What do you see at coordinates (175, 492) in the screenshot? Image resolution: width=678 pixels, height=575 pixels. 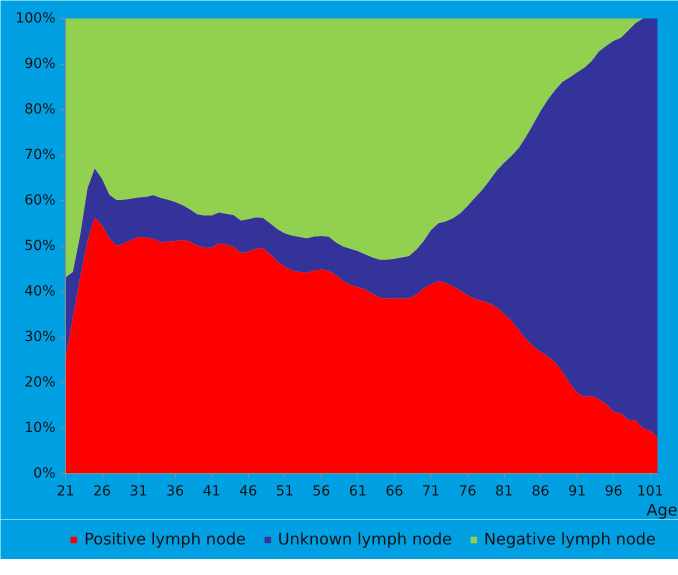 I see `x-tick-label: 36` at bounding box center [175, 492].